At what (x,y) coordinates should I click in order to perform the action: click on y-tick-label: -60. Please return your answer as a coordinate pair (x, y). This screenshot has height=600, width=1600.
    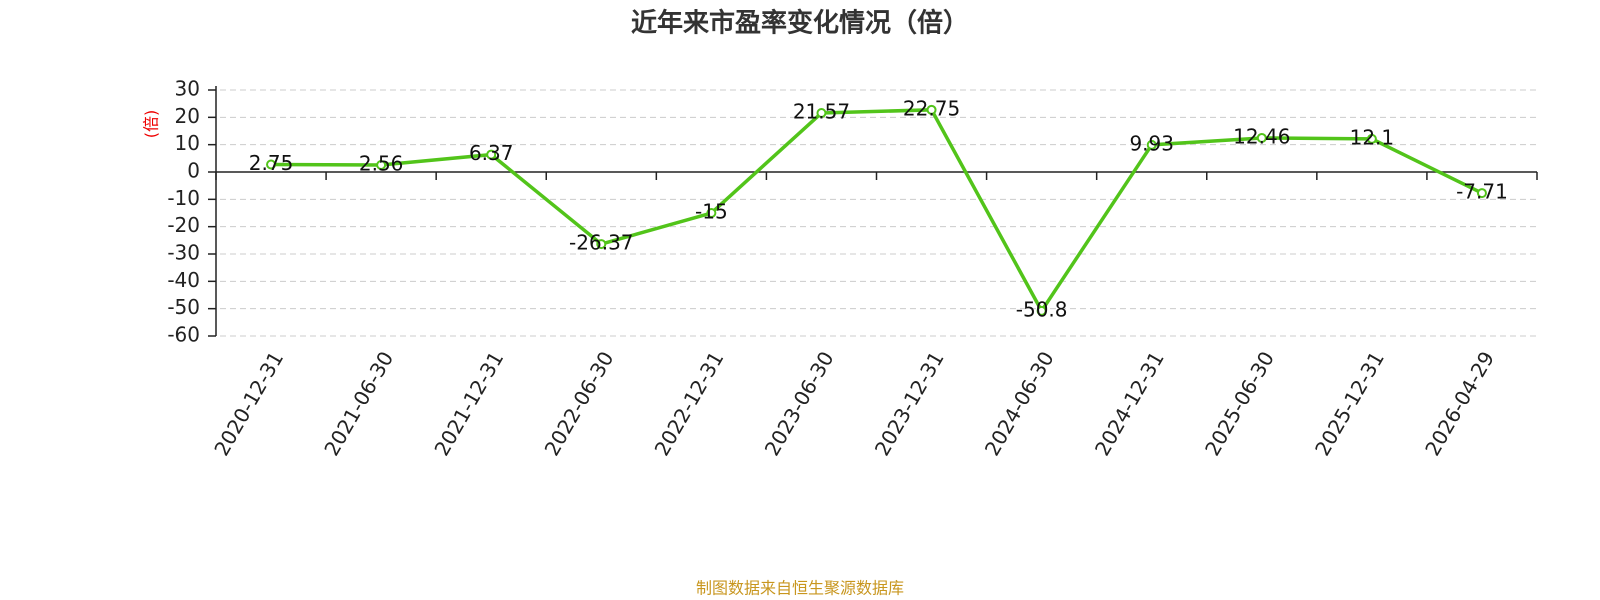
    Looking at the image, I should click on (183, 335).